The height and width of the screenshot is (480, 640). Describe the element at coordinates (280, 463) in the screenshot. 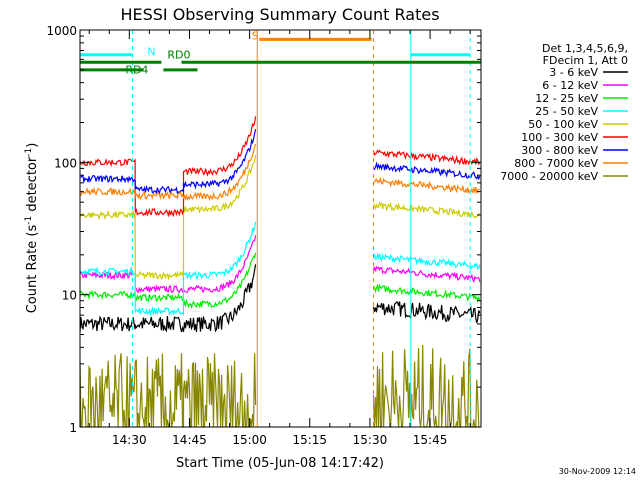

I see `x-axis-label: Start Time (05-Jun-08 14:17:42)` at that location.